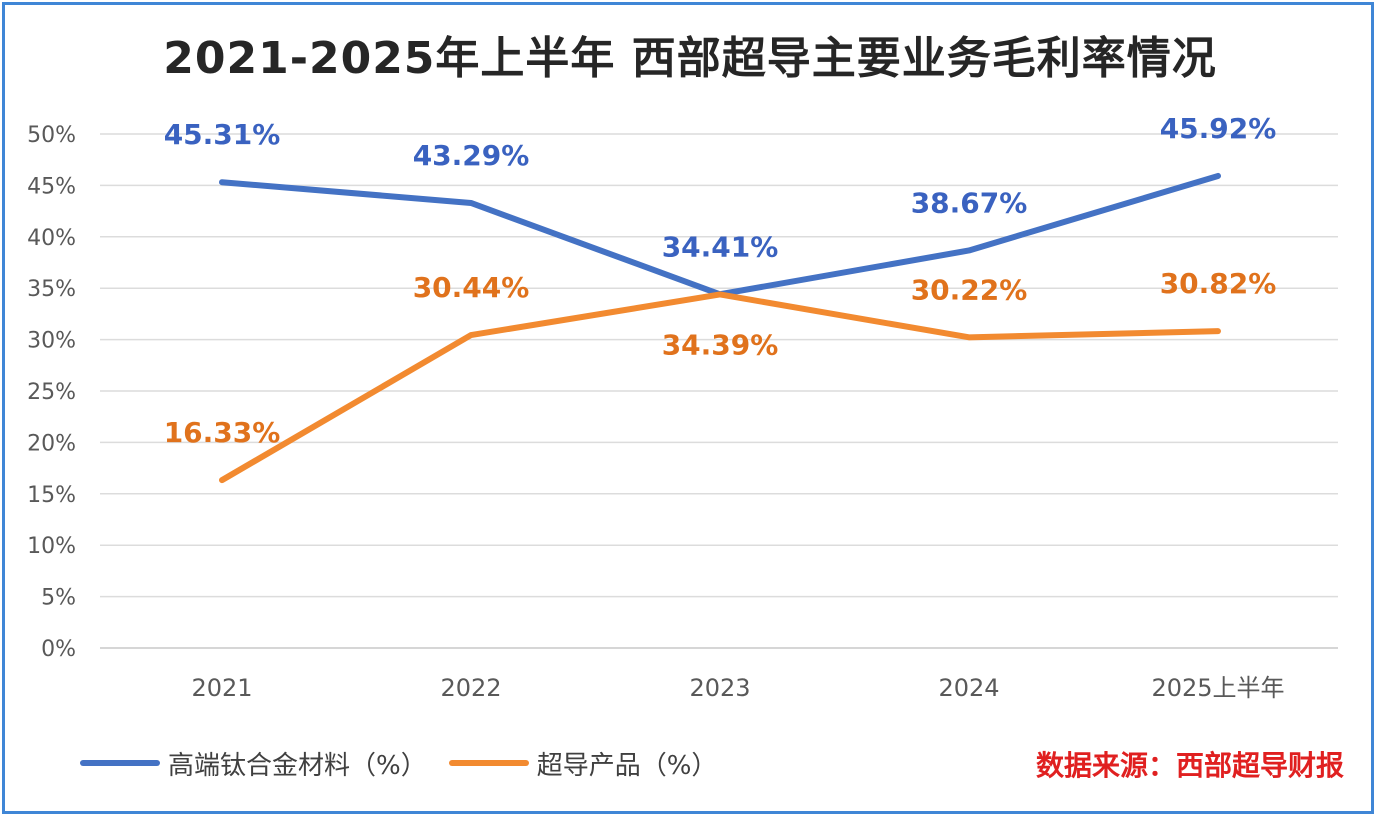 This screenshot has height=820, width=1380. Describe the element at coordinates (968, 688) in the screenshot. I see `x-tick-label: 2024` at that location.